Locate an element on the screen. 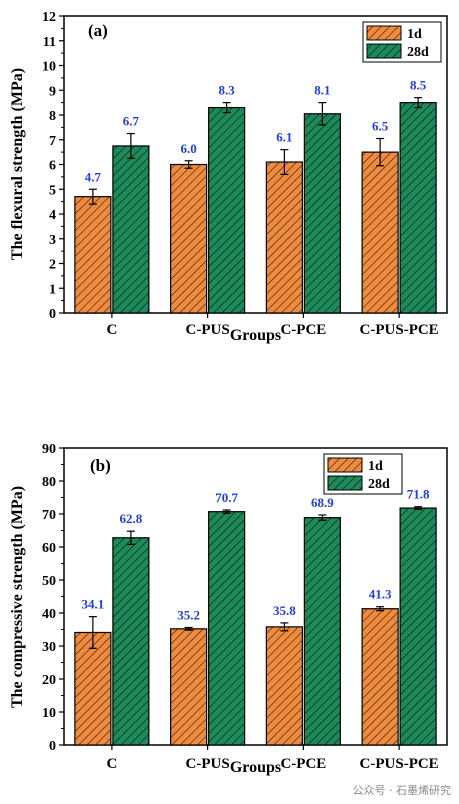  y-tick-label: 60 is located at coordinates (49, 548).